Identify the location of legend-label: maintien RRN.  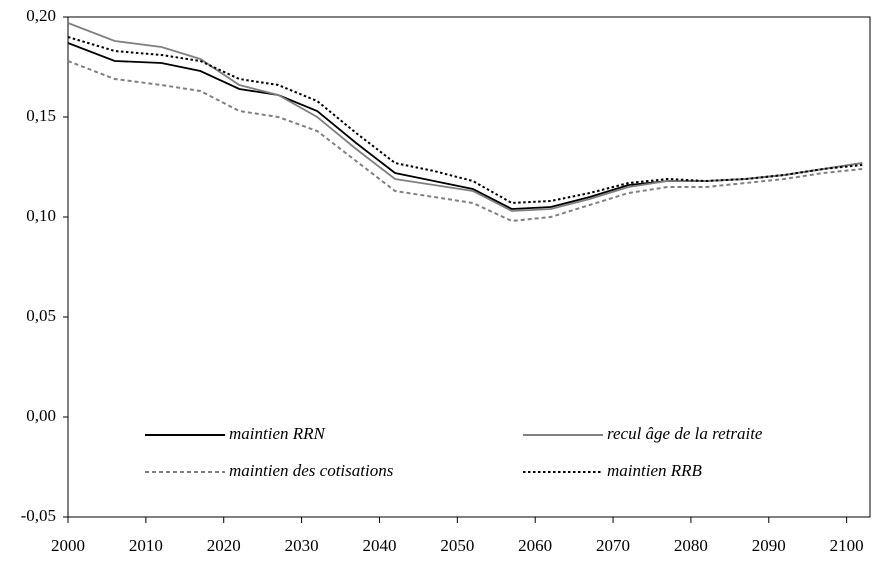
(278, 433).